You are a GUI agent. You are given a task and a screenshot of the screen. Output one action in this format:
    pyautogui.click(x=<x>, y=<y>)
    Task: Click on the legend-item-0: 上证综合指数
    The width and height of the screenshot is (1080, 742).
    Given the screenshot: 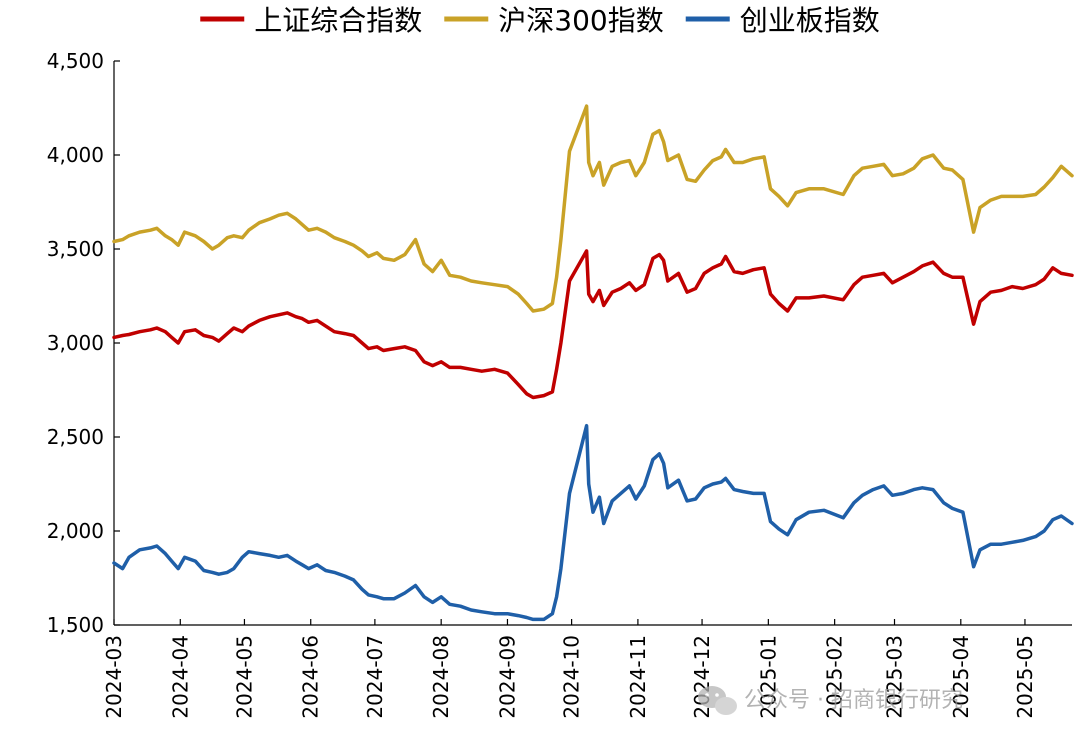 What is the action you would take?
    pyautogui.click(x=311, y=20)
    